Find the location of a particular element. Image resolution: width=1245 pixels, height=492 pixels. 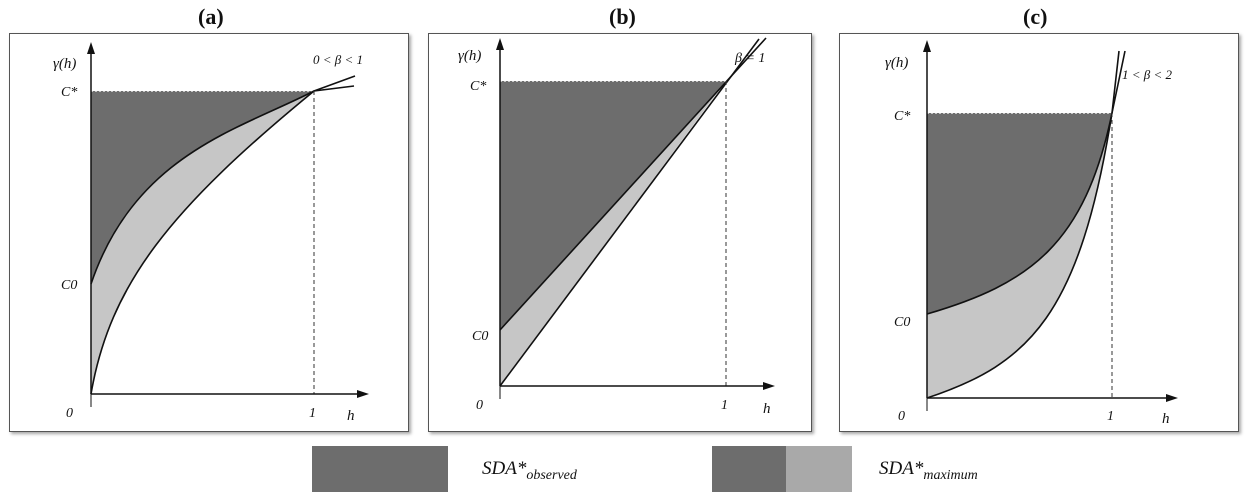

legend-maximum-subscript: maximum is located at coordinates (950, 475).